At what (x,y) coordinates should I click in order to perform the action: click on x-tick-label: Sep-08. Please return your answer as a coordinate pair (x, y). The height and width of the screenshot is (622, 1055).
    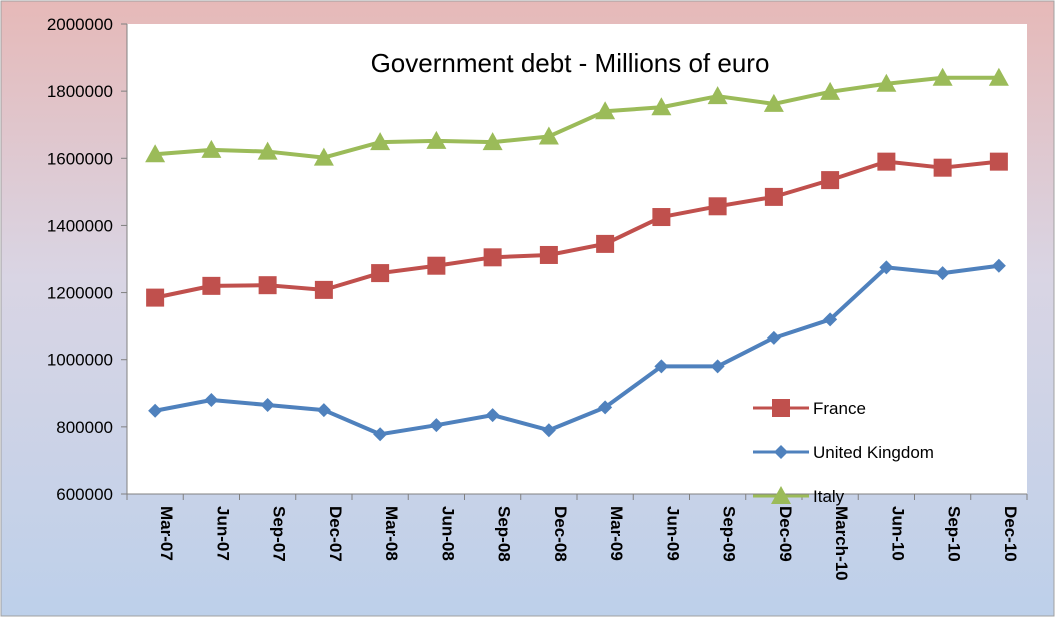
    Looking at the image, I should click on (504, 534).